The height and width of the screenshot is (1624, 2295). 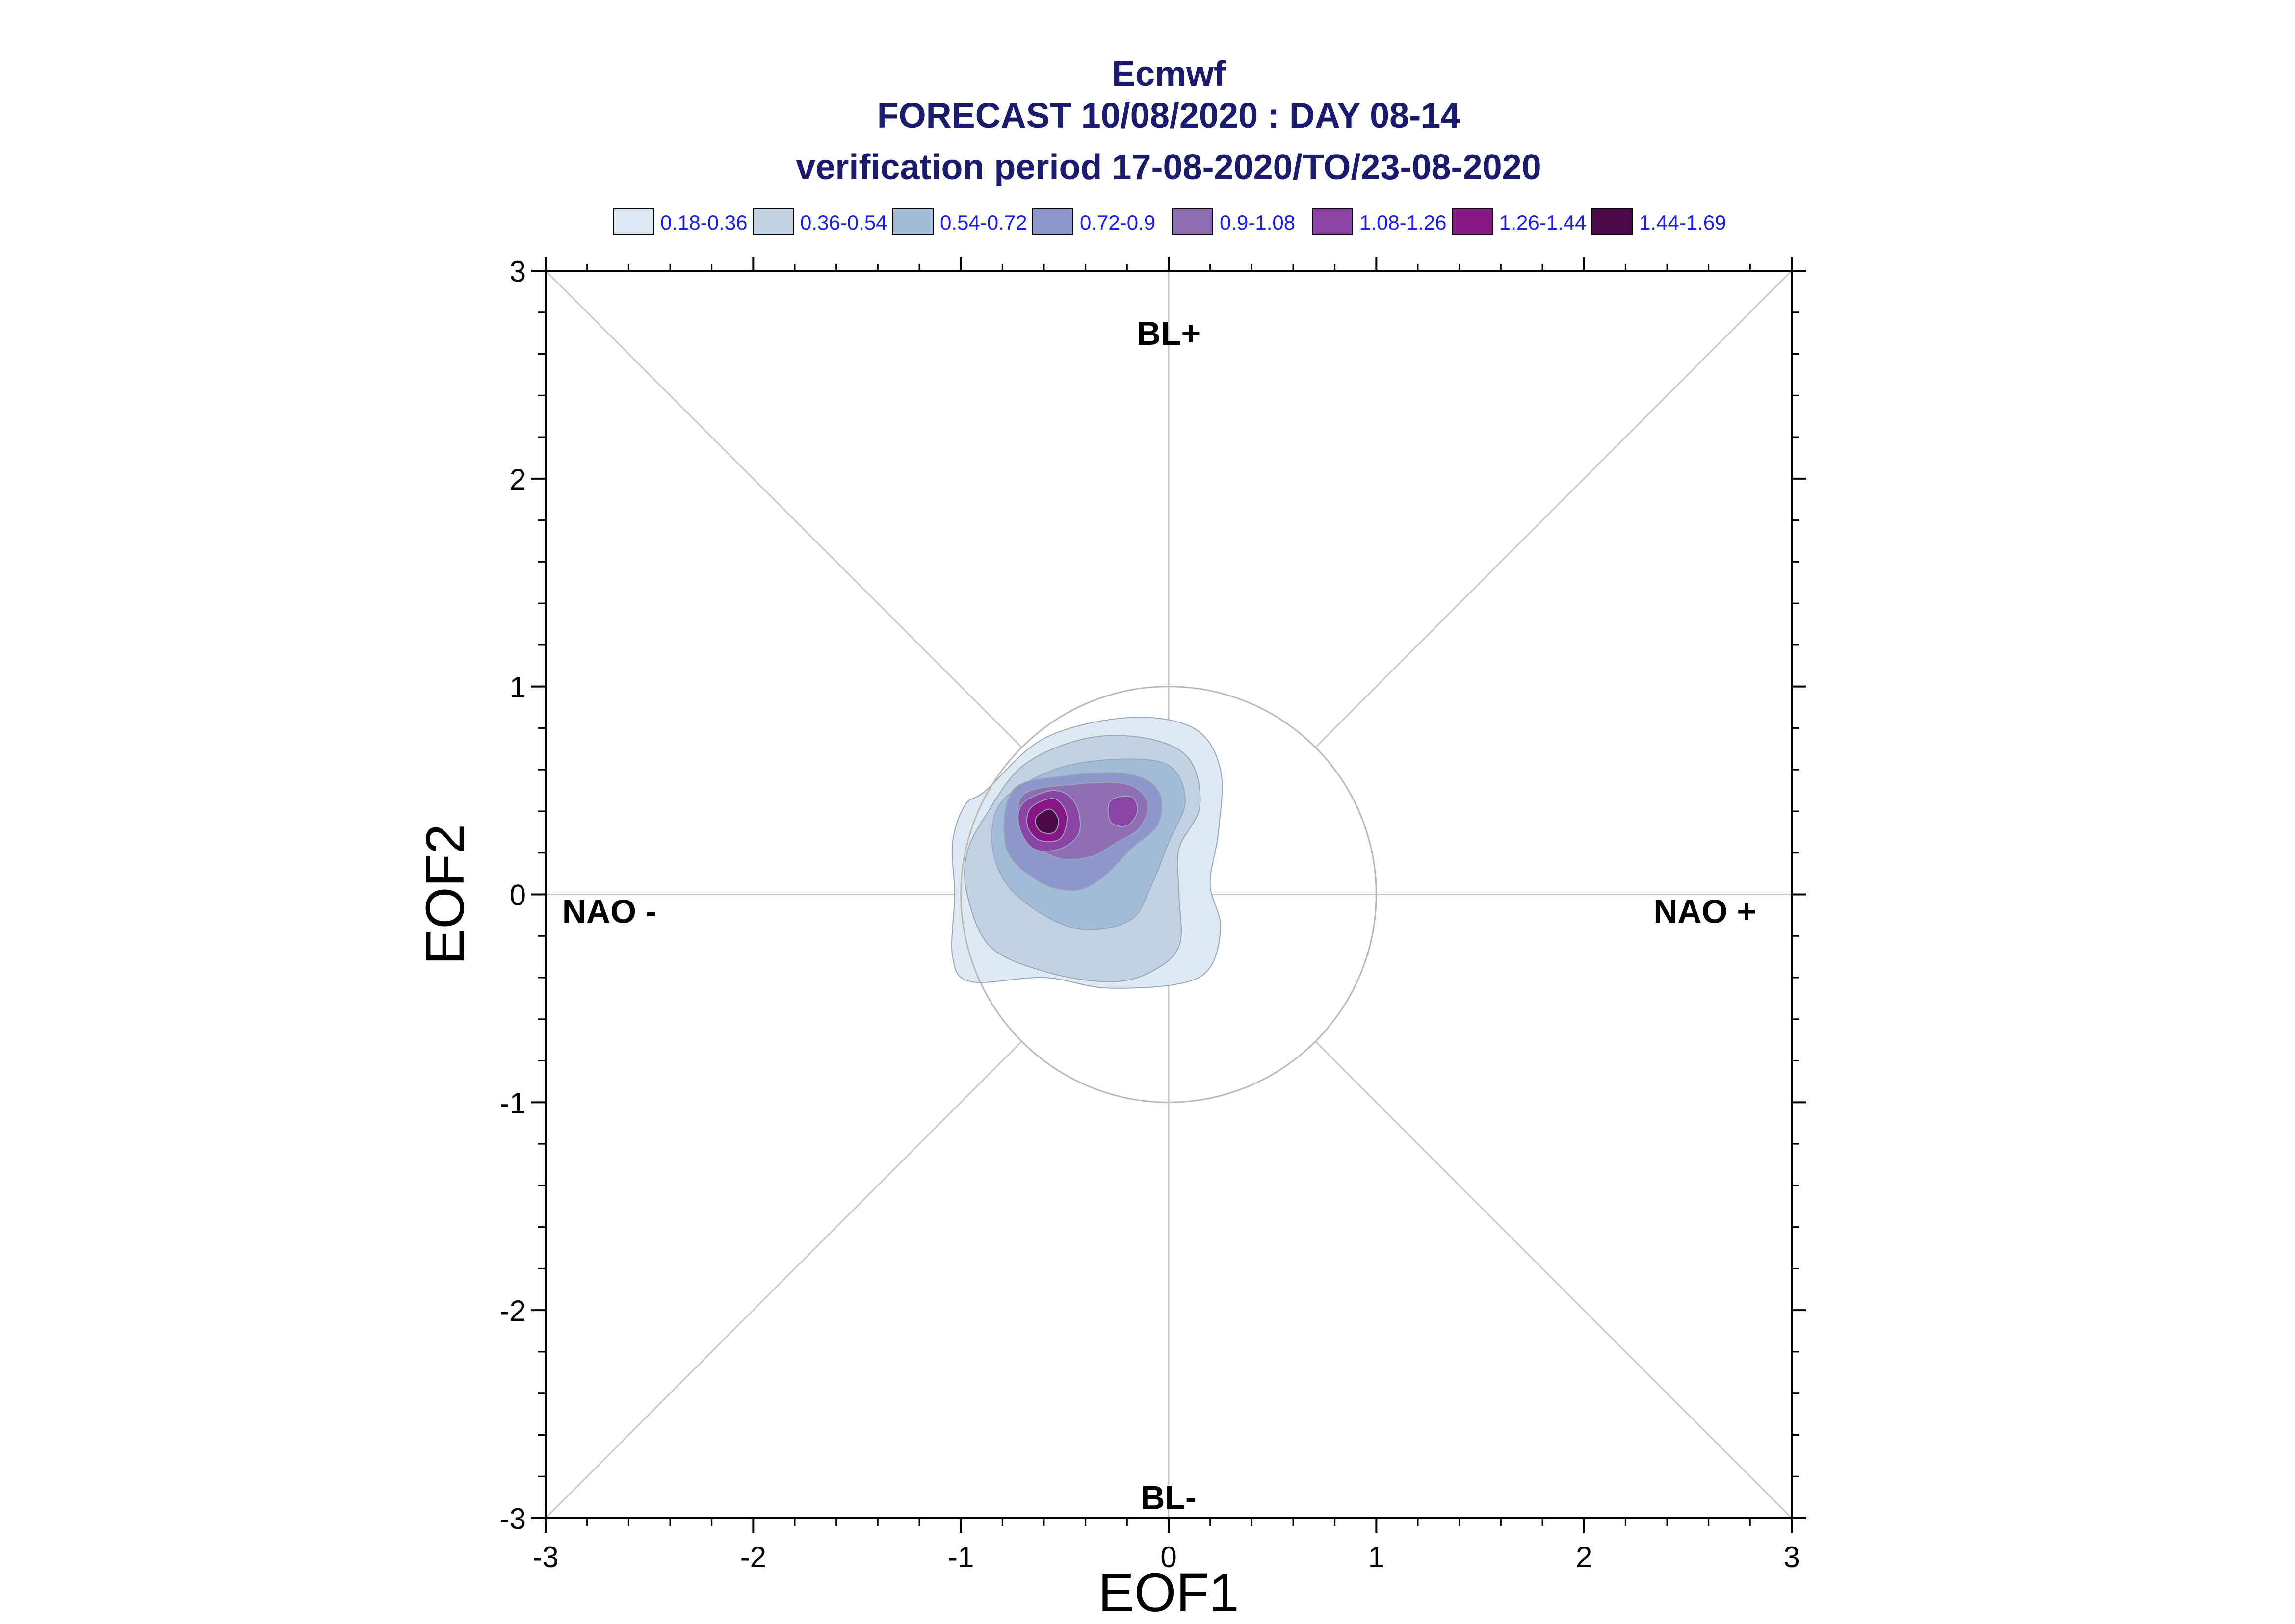 What do you see at coordinates (445, 894) in the screenshot?
I see `y-axis-title: EOF2` at bounding box center [445, 894].